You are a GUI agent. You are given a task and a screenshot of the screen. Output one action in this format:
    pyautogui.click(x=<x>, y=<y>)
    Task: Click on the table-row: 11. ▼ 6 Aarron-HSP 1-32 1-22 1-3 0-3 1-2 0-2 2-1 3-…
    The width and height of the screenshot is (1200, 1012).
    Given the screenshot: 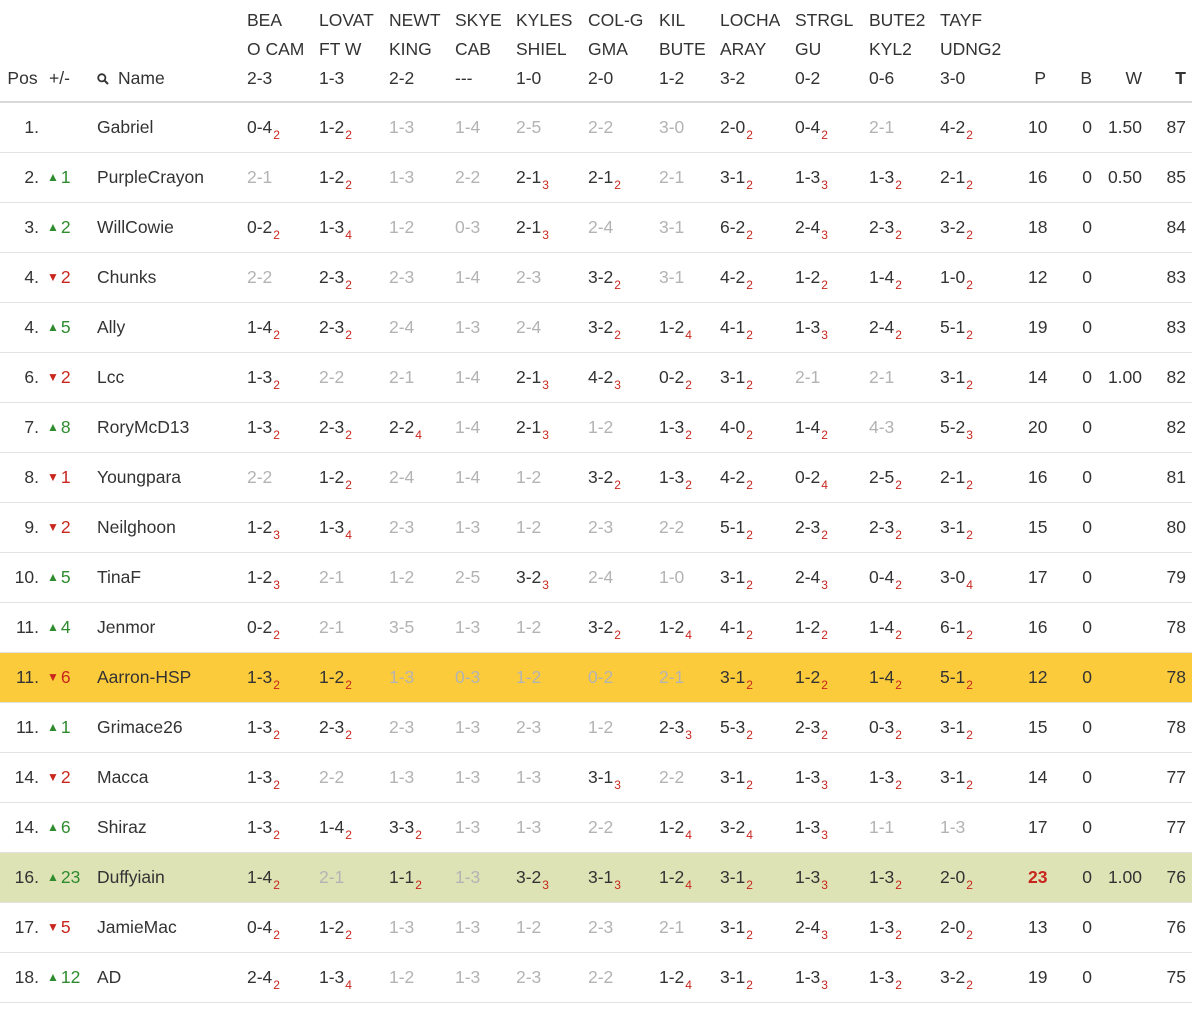 What is the action you would take?
    pyautogui.click(x=596, y=677)
    